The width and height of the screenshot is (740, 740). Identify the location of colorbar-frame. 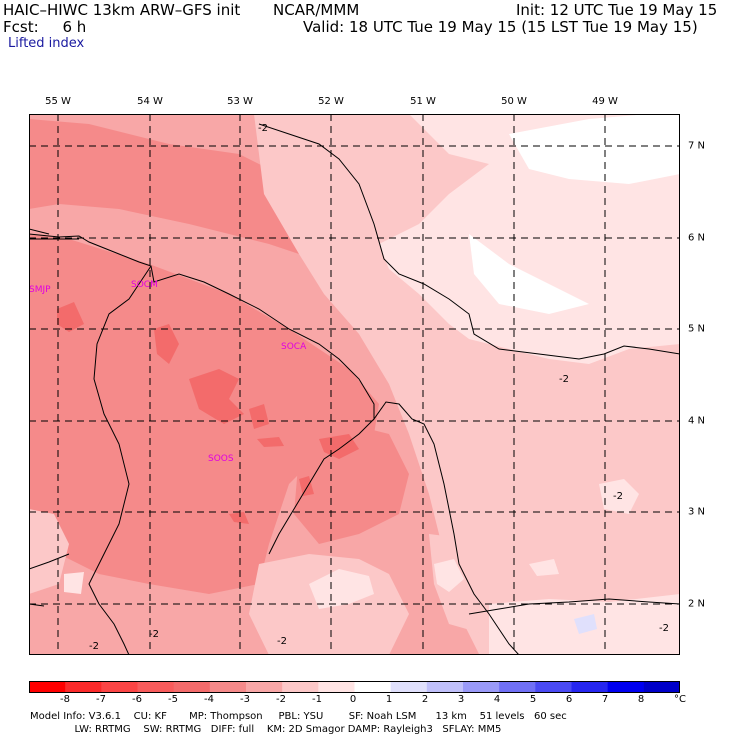
(354, 687).